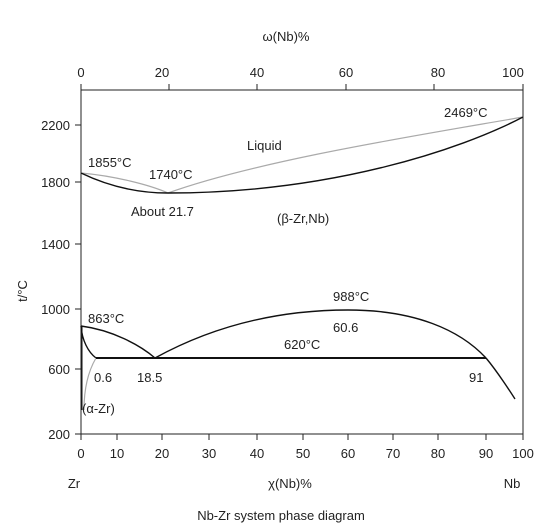 This screenshot has height=530, width=554. Describe the element at coordinates (59, 369) in the screenshot. I see `left-tick-label: 600` at that location.